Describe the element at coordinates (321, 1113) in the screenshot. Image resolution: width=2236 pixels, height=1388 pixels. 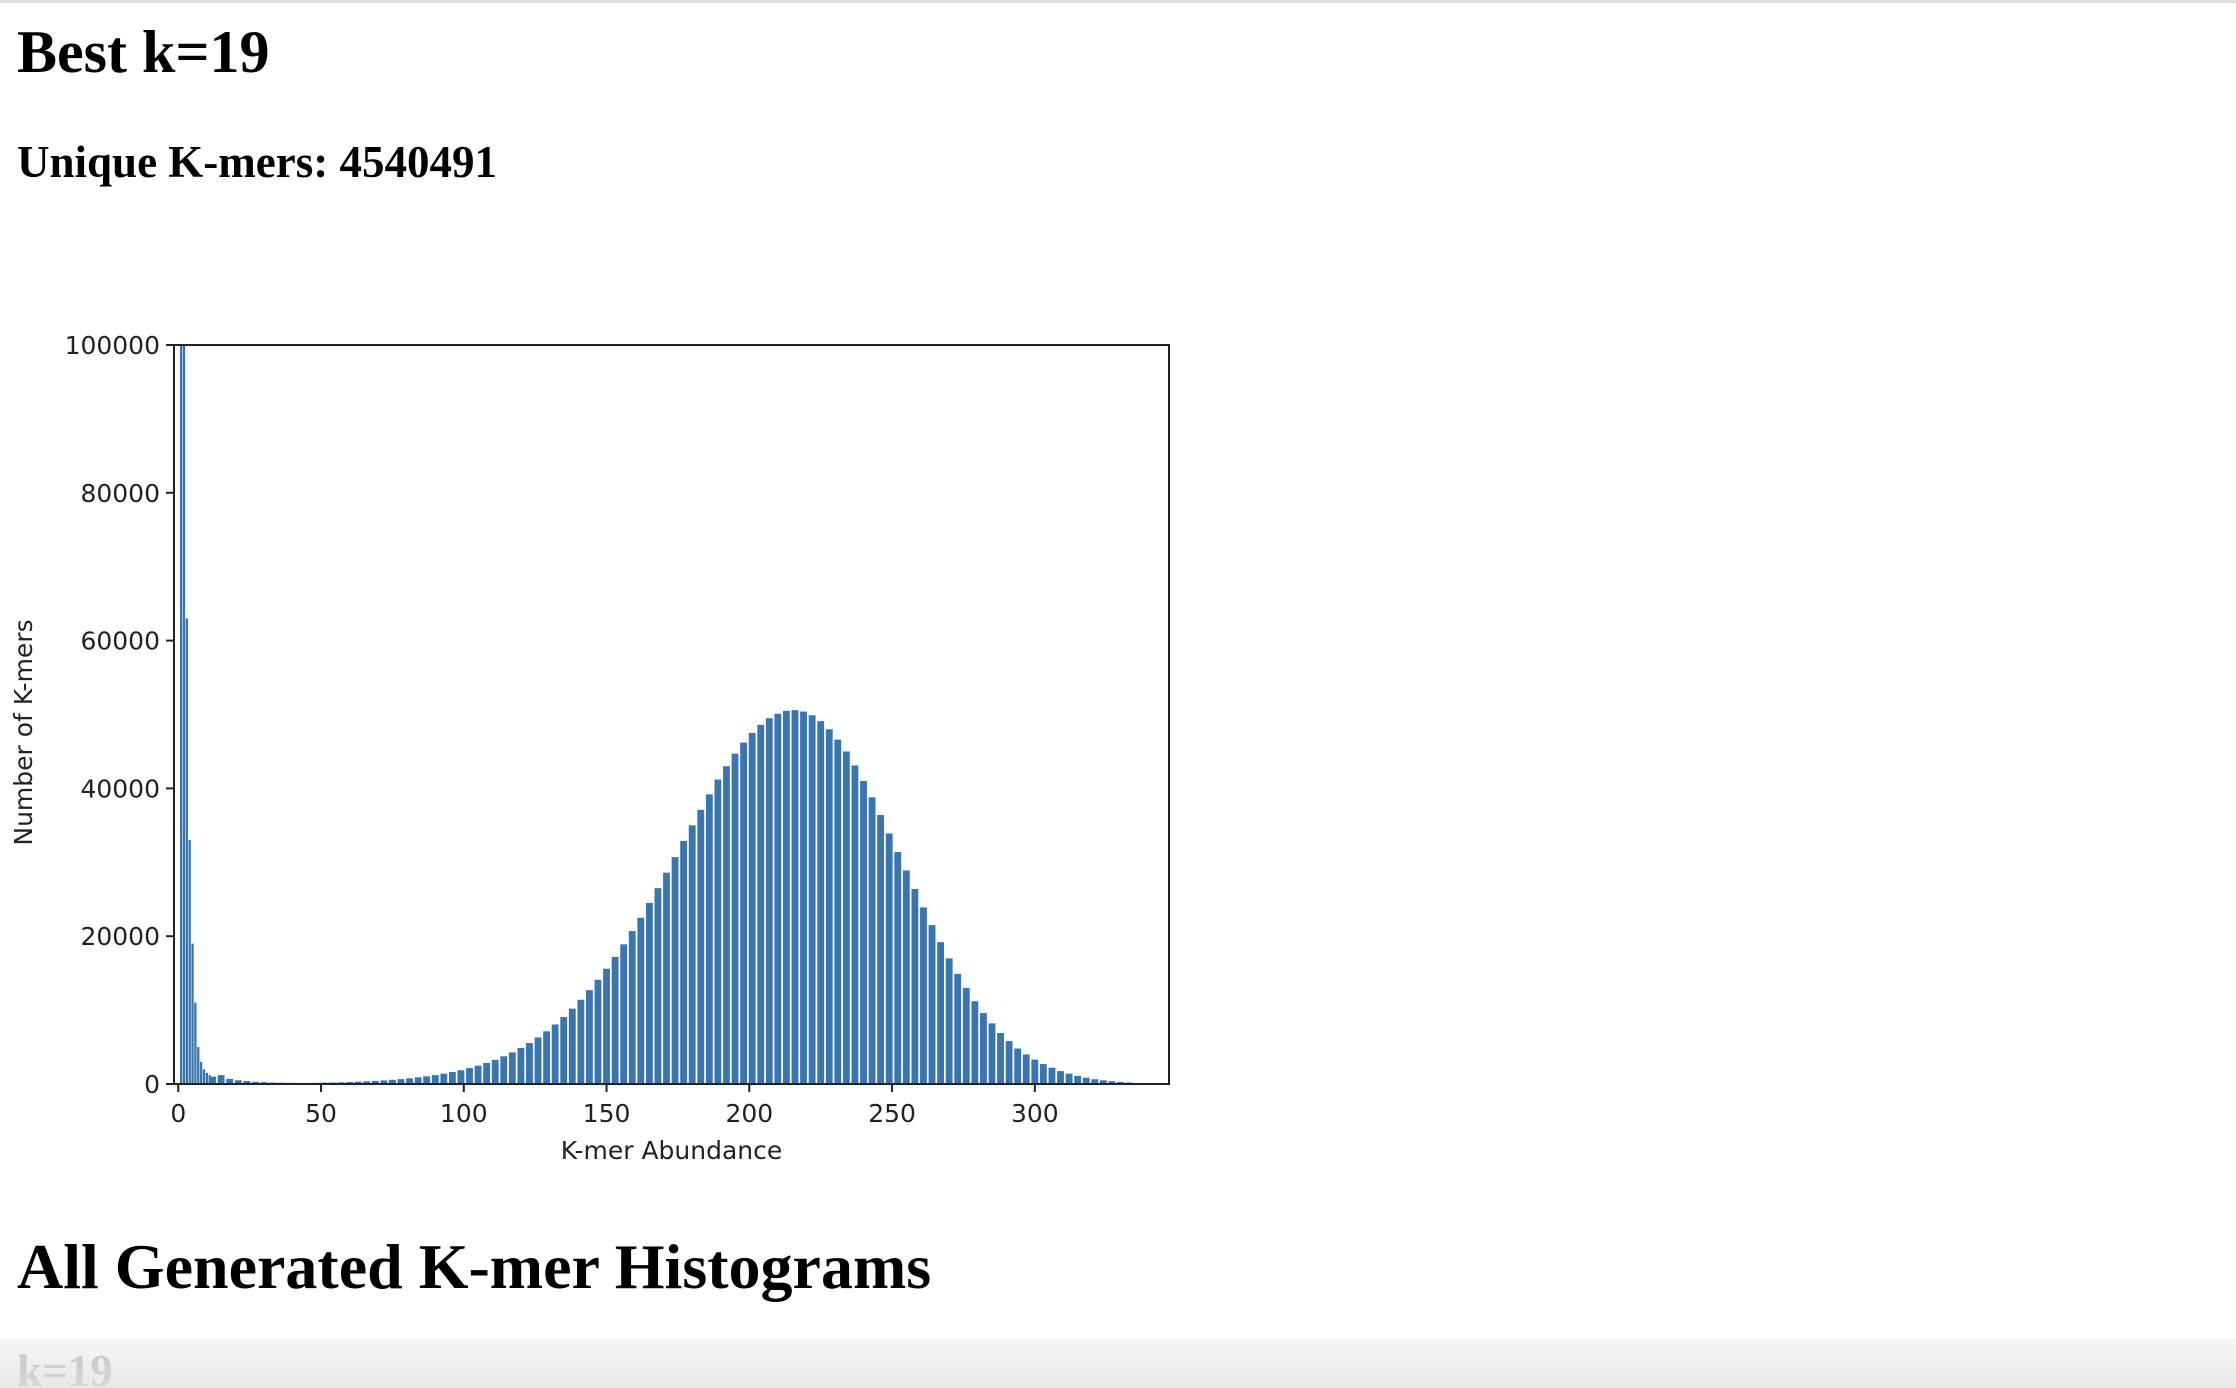
I see `x-tick-label: 50` at that location.